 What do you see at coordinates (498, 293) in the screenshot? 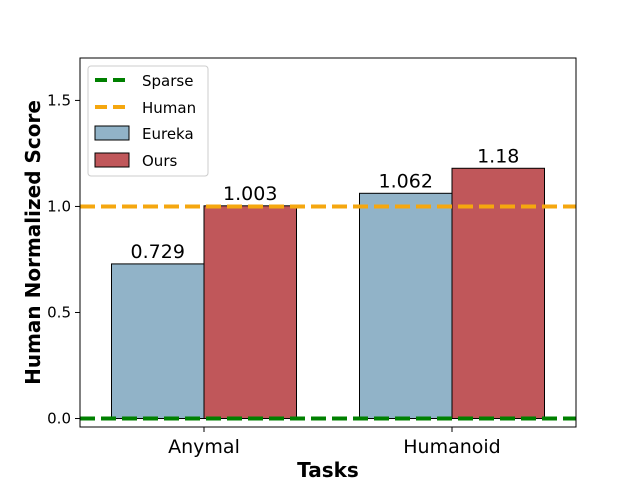
I see `bar-ours-humanoid` at bounding box center [498, 293].